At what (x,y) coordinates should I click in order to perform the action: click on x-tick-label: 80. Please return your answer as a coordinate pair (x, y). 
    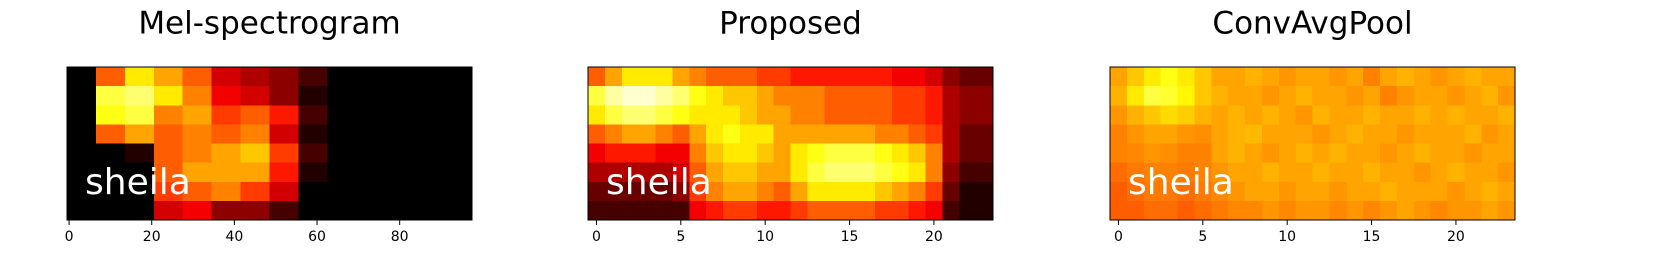
    Looking at the image, I should click on (400, 237).